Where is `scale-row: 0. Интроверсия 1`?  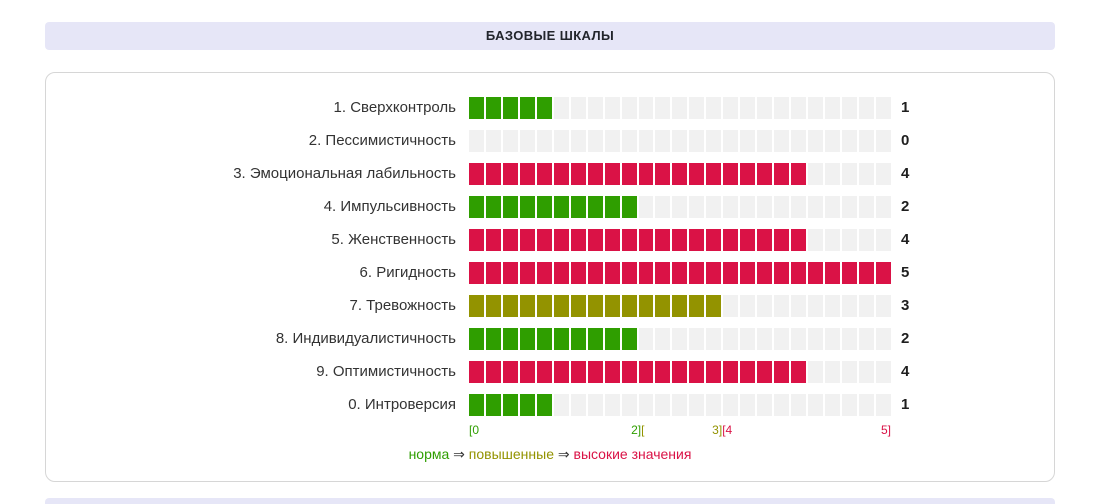 scale-row: 0. Интроверсия 1 is located at coordinates (550, 404).